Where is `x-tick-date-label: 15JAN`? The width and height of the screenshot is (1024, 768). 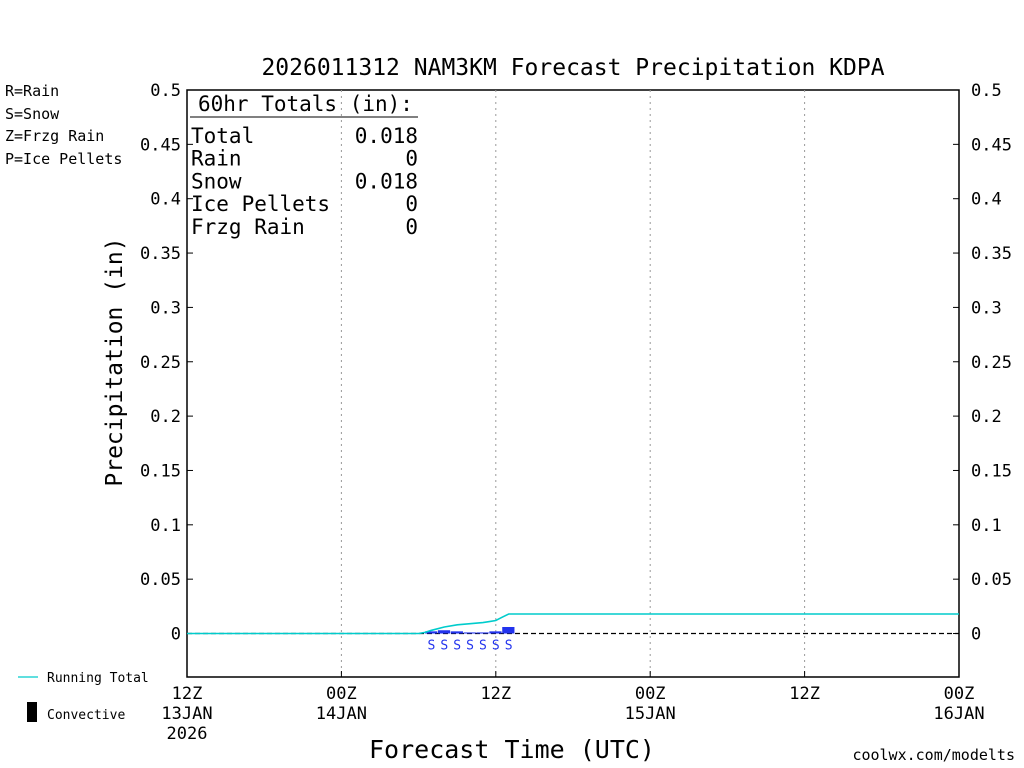
x-tick-date-label: 15JAN is located at coordinates (650, 714).